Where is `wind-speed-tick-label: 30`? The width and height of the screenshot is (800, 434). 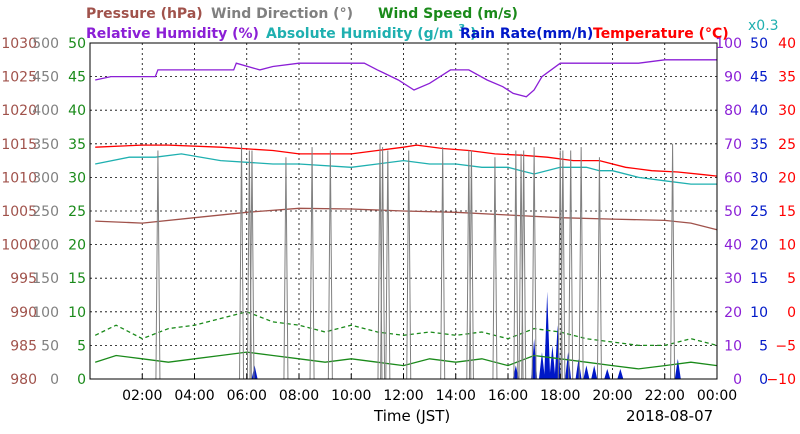 wind-speed-tick-label: 30 is located at coordinates (77, 178).